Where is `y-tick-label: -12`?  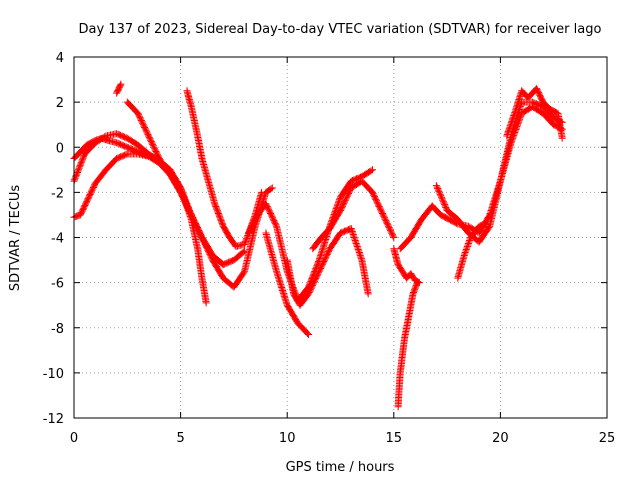
y-tick-label: -12 is located at coordinates (53, 419).